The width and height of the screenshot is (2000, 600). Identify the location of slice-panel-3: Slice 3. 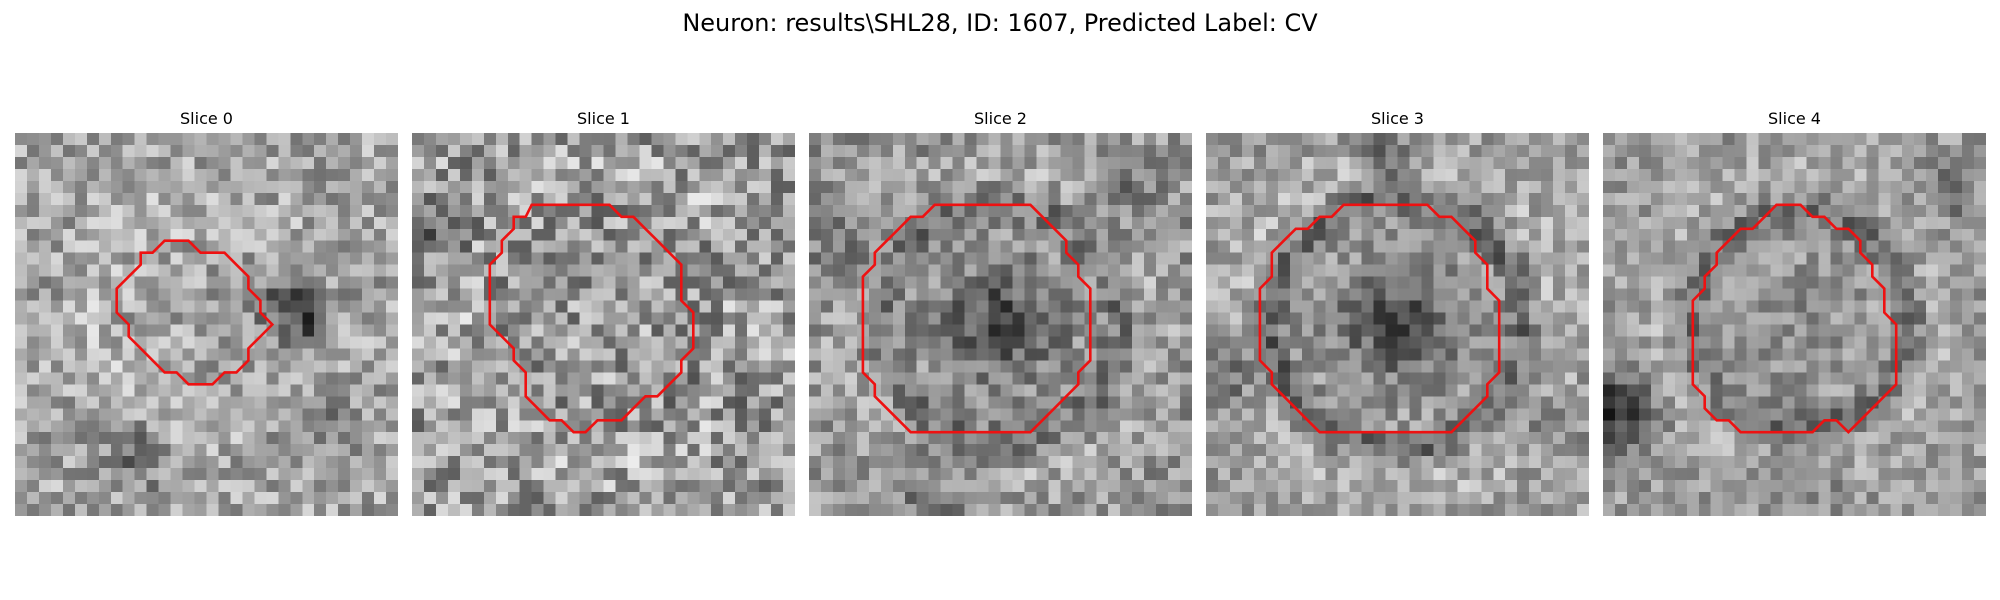
(1397, 312).